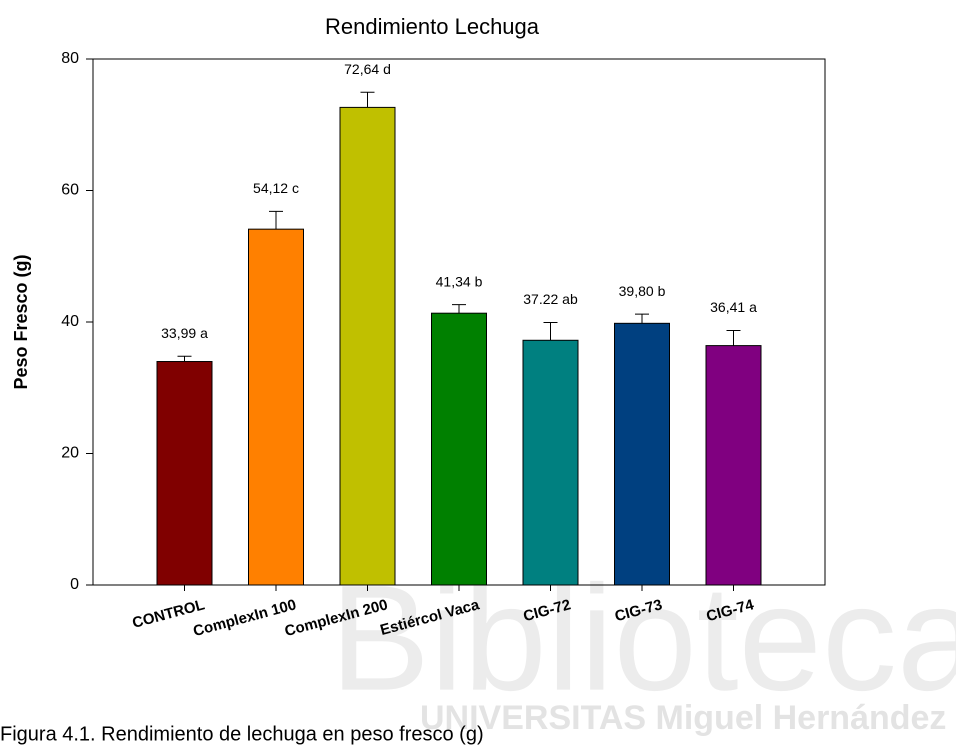  What do you see at coordinates (733, 307) in the screenshot?
I see `value-label: 36,41 a` at bounding box center [733, 307].